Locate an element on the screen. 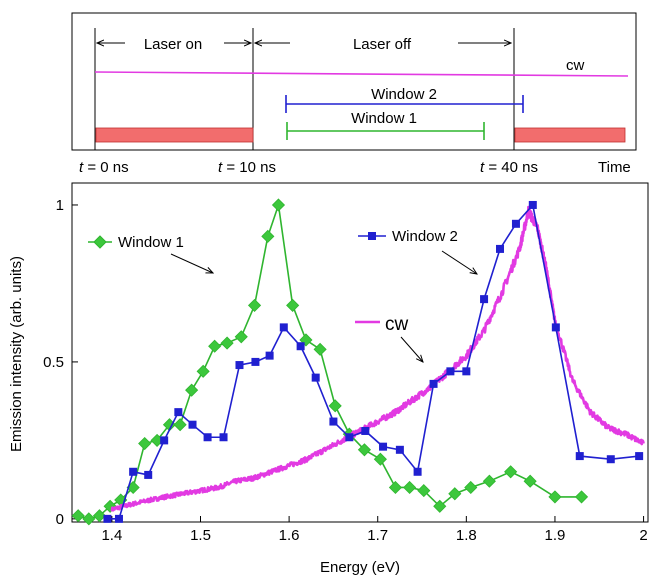  window1-pointer-arrow is located at coordinates (191, 263).